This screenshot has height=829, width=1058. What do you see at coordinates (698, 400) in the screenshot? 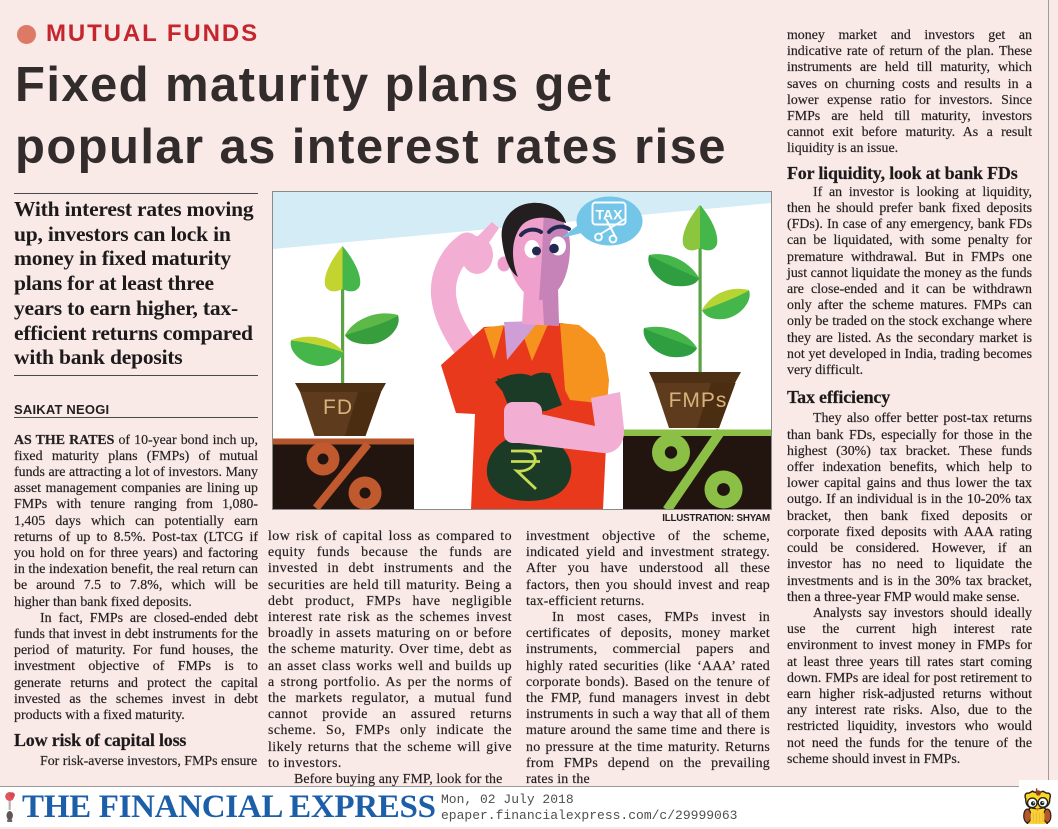
I see `svg-text: FMPs` at bounding box center [698, 400].